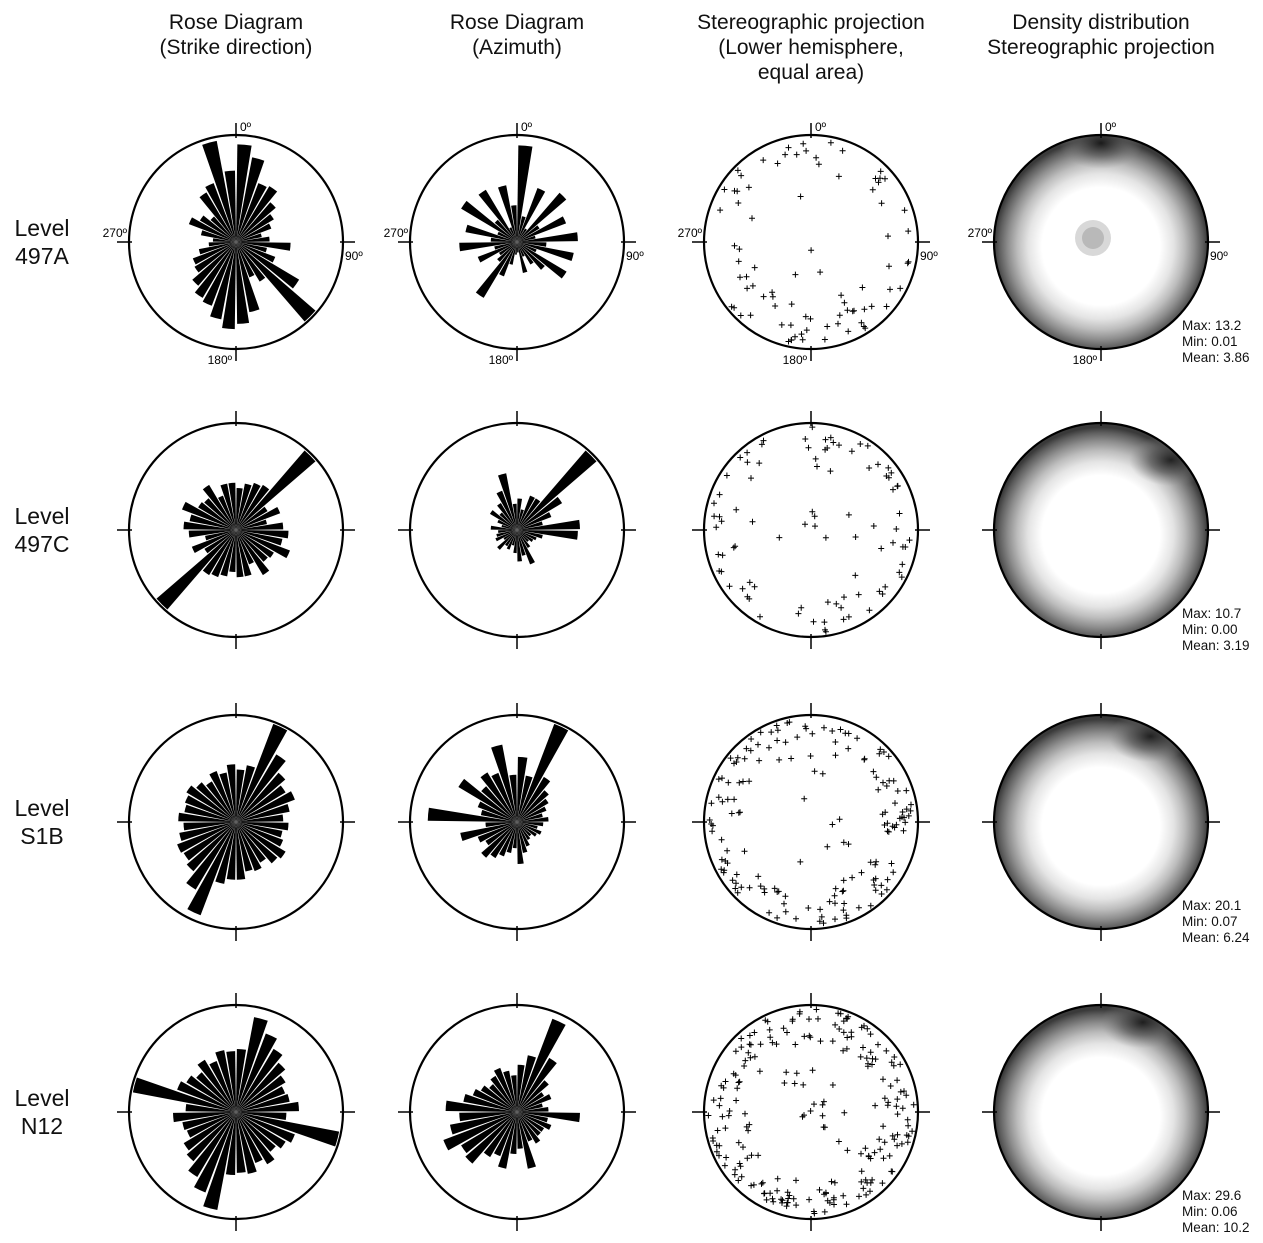 The image size is (1263, 1243). Describe the element at coordinates (1098, 243) in the screenshot. I see `density-1-frame: 0º 90º 180º 270º` at that location.